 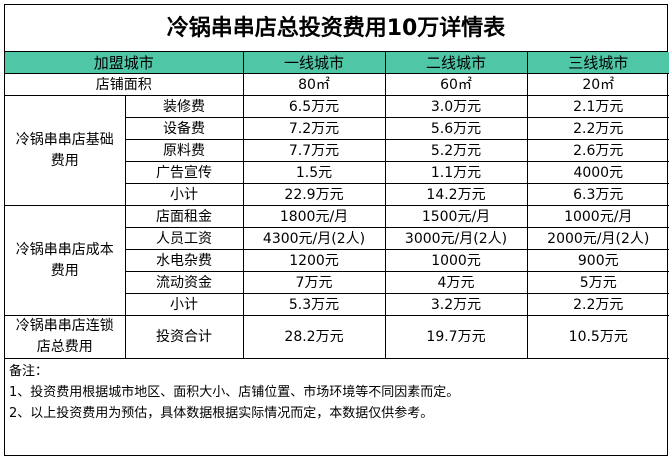 I want to click on cell-value: 1.1万元, so click(x=456, y=172).